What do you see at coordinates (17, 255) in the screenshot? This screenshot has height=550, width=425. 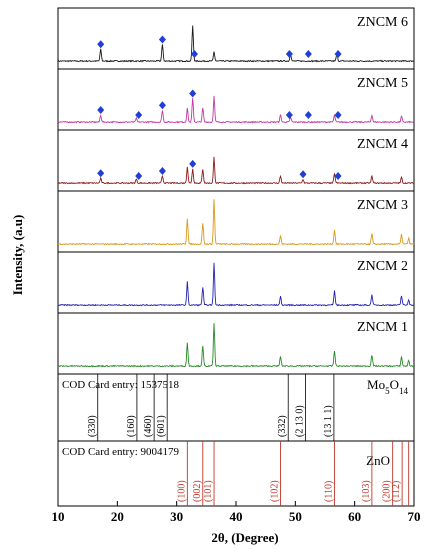 I see `y-axis-label: Intensity, (a.u)` at bounding box center [17, 255].